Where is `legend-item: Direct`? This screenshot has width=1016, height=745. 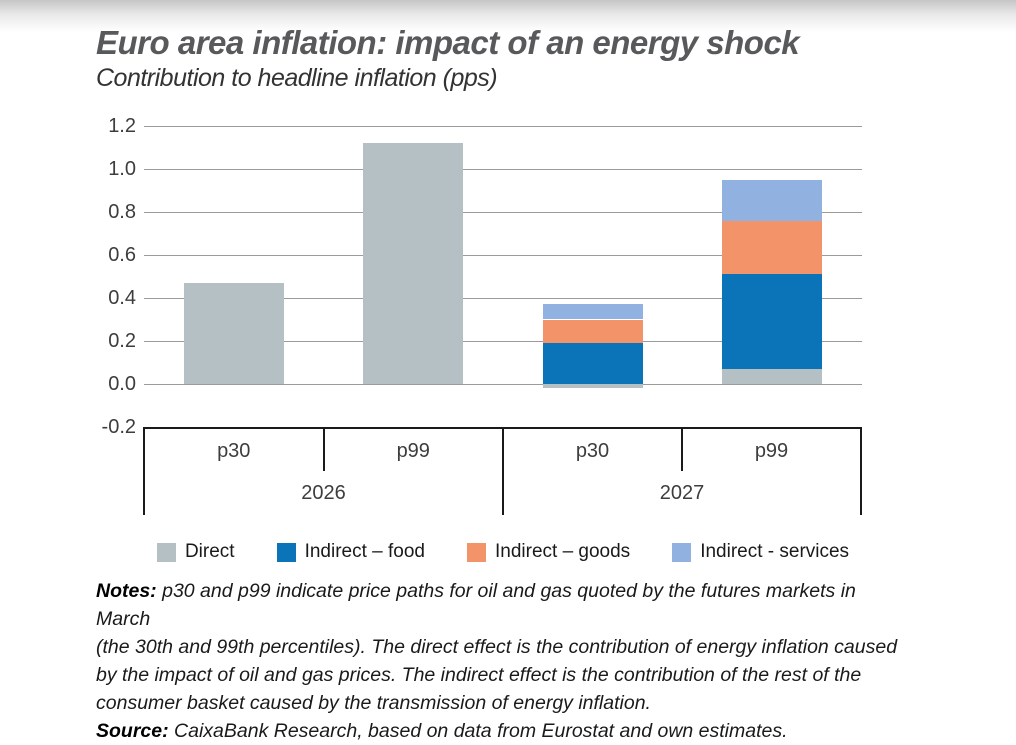 legend-item: Direct is located at coordinates (195, 552).